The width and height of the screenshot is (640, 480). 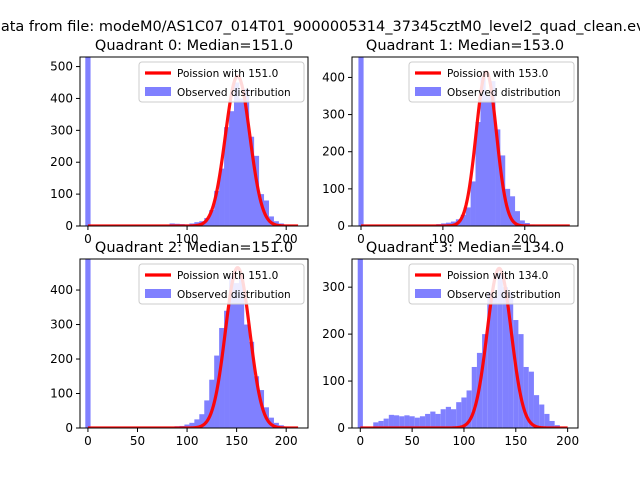 What do you see at coordinates (194, 248) in the screenshot?
I see `subplot-title: Quadrant 2: Median=151.0` at bounding box center [194, 248].